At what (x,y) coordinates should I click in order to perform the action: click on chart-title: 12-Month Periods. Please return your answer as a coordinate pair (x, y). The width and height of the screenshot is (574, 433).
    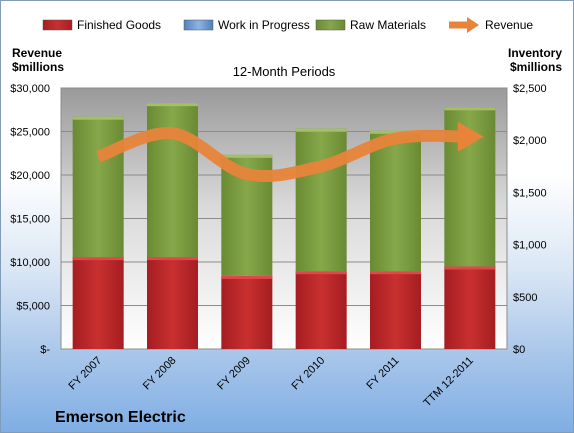
    Looking at the image, I should click on (284, 71).